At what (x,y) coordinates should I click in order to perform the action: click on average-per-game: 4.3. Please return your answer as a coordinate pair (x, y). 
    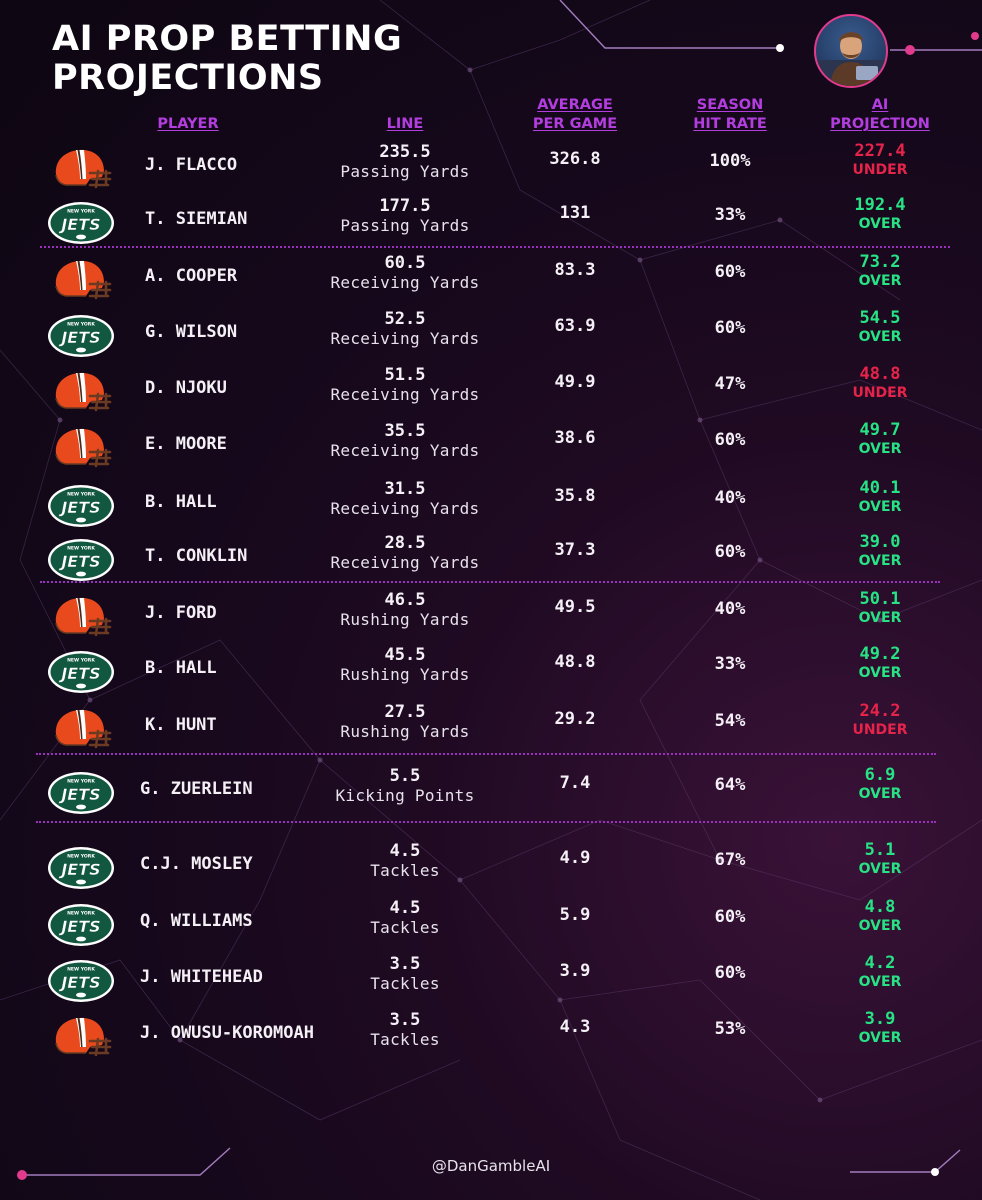
    Looking at the image, I should click on (575, 1027).